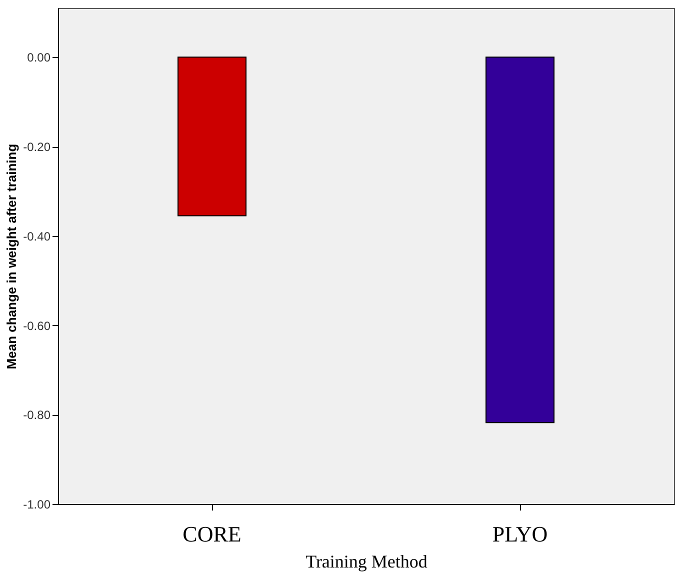 The height and width of the screenshot is (585, 698). What do you see at coordinates (212, 534) in the screenshot?
I see `x-tick-label: CORE` at bounding box center [212, 534].